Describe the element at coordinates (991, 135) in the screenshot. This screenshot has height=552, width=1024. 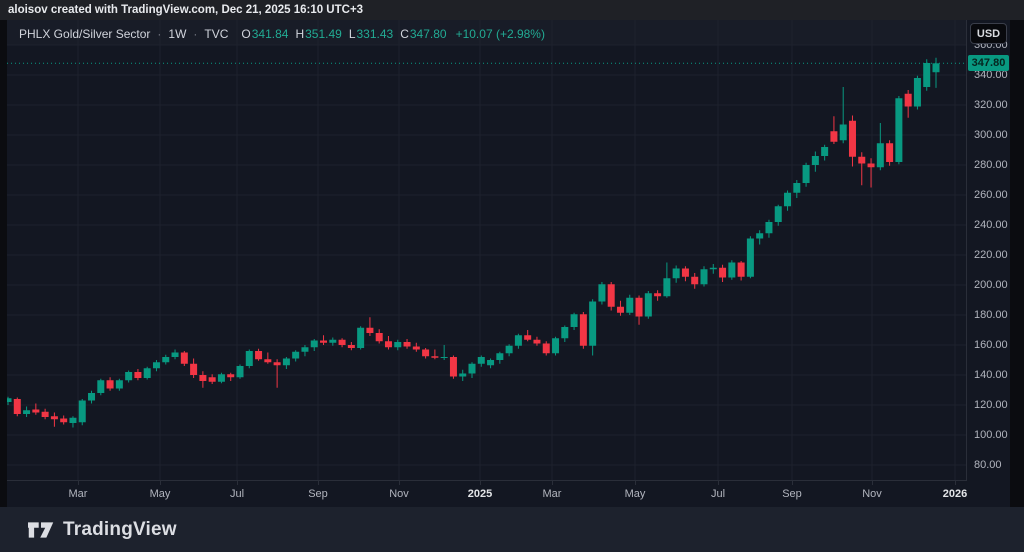
I see `price-axis-label: 300.00` at that location.